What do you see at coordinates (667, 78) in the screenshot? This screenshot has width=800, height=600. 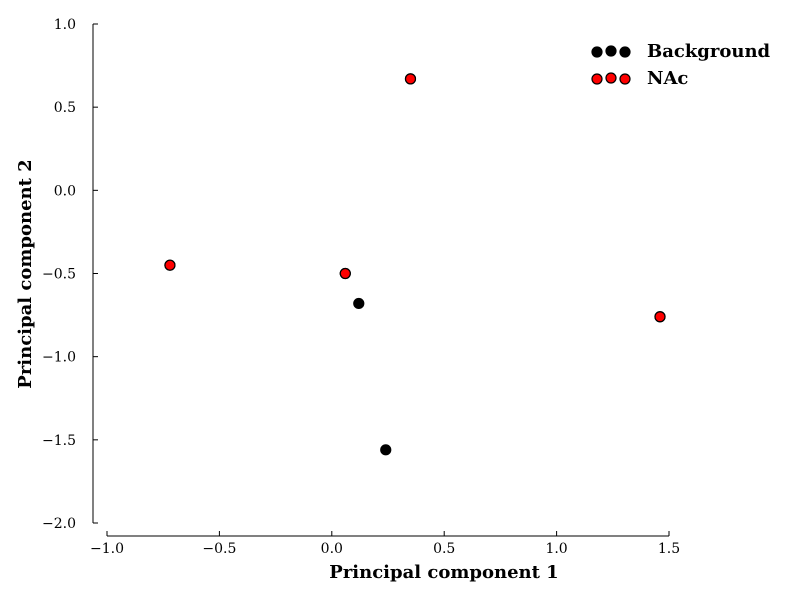 I see `legend-label: NAc` at bounding box center [667, 78].